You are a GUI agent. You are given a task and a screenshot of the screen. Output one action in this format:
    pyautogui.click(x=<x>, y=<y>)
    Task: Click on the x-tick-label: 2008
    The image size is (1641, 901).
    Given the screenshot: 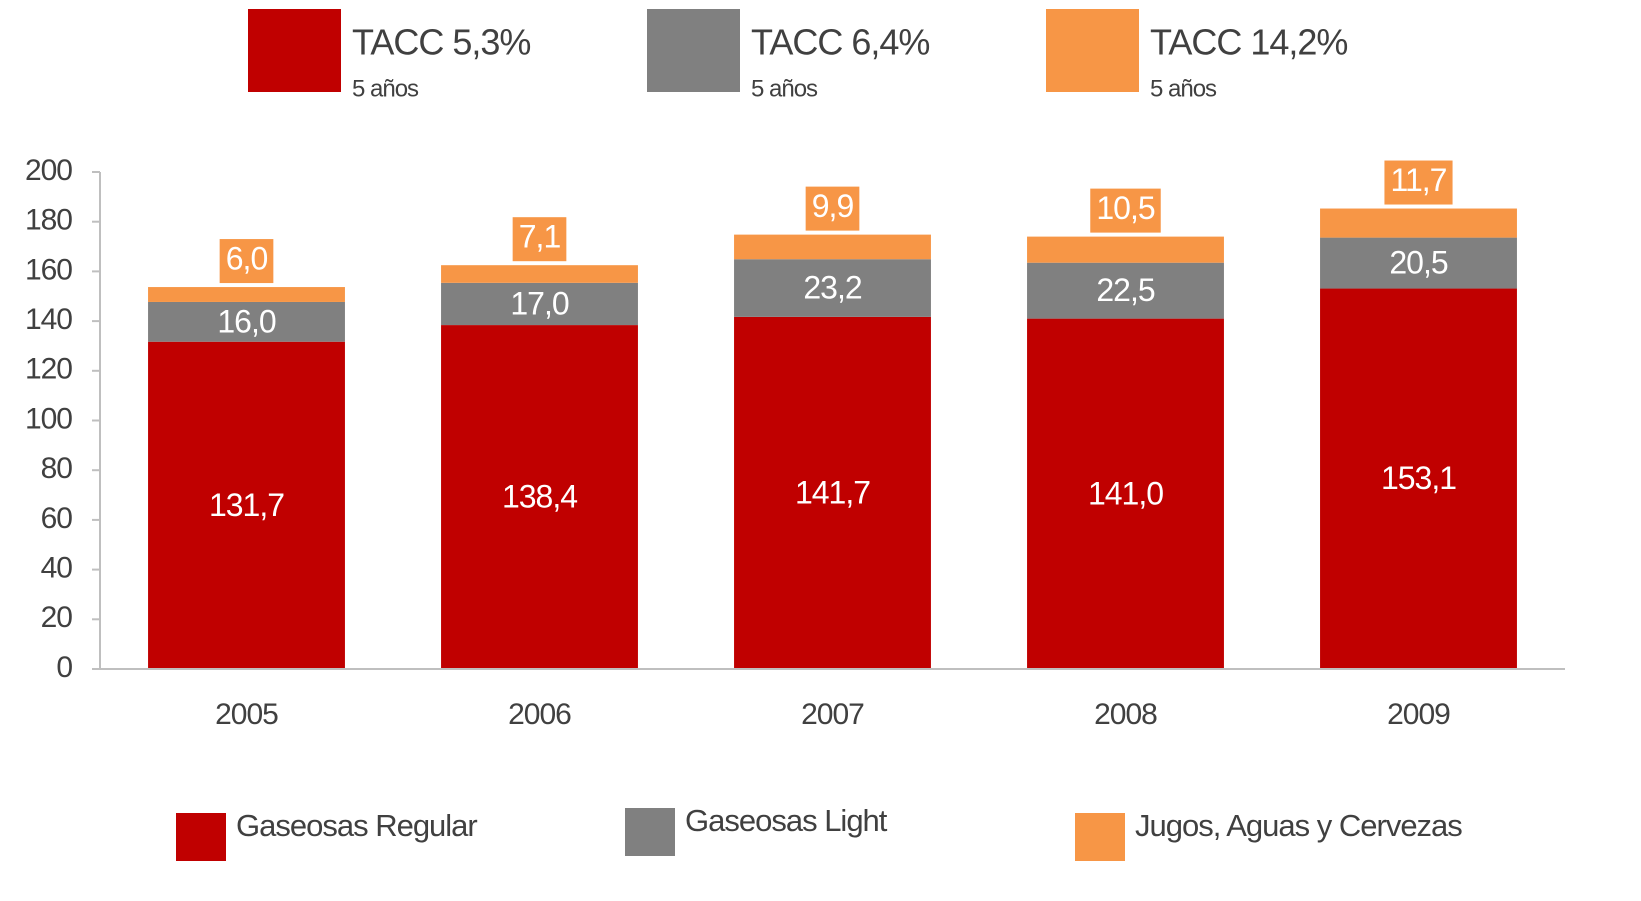 What is the action you would take?
    pyautogui.click(x=1125, y=714)
    